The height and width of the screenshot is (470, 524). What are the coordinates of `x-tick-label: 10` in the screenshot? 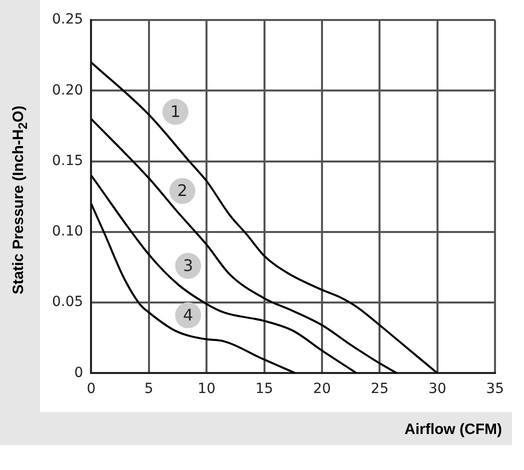 It's located at (207, 389).